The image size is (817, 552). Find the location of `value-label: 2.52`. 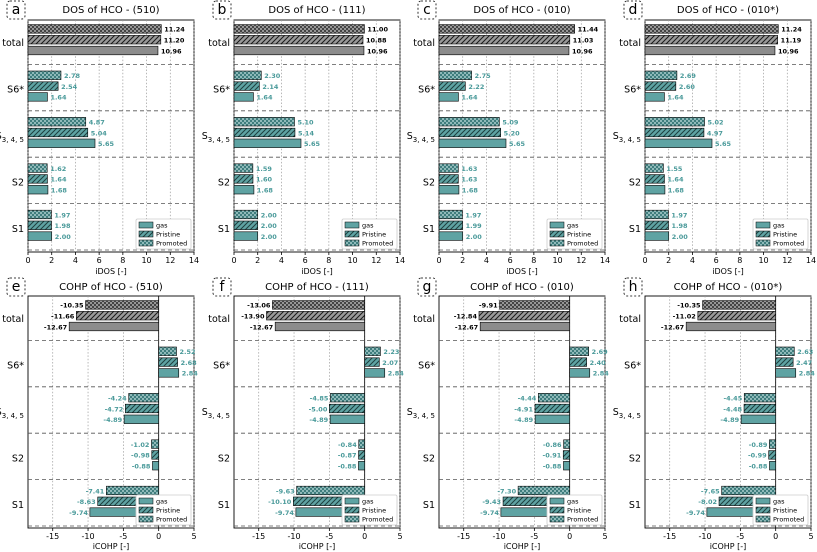

value-label: 2.52 is located at coordinates (187, 352).